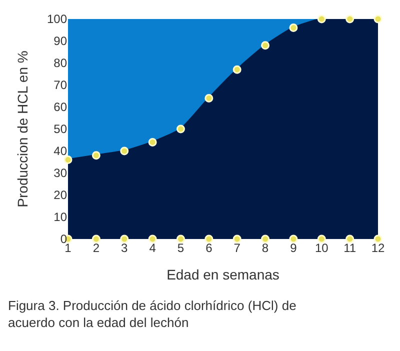  What do you see at coordinates (61, 85) in the screenshot?
I see `y-tick-label: 70` at bounding box center [61, 85].